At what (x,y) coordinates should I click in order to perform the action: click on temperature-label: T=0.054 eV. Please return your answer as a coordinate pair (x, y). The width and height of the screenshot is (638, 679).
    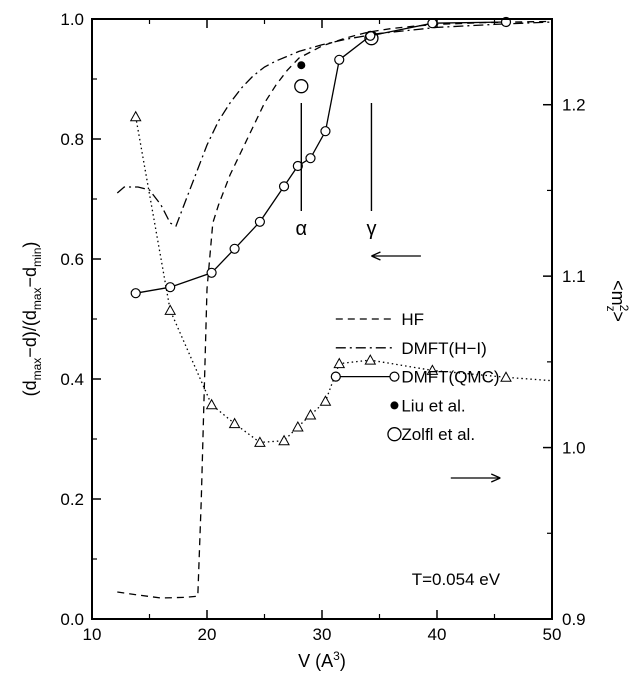
    Looking at the image, I should click on (456, 579).